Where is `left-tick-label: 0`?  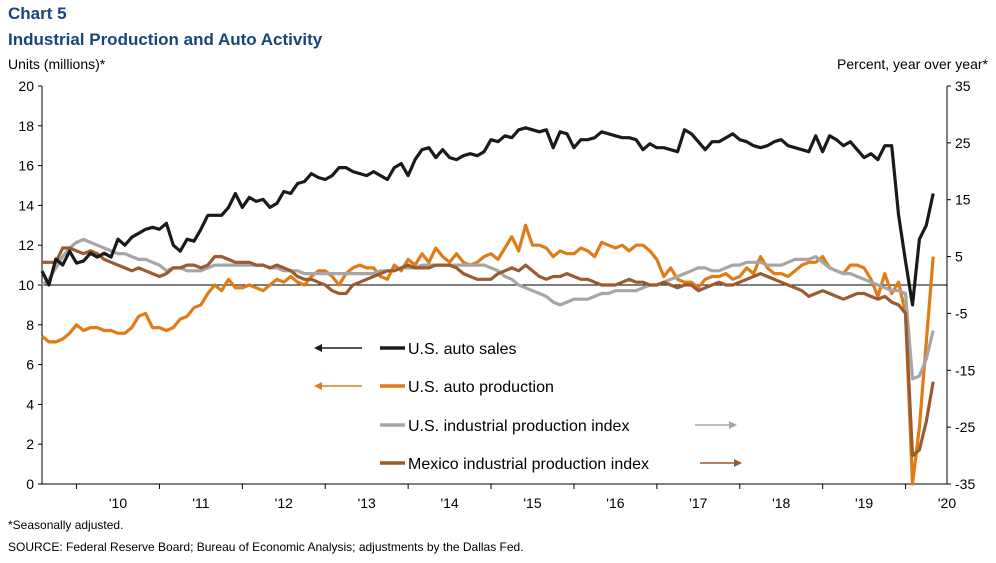 left-tick-label: 0 is located at coordinates (30, 484).